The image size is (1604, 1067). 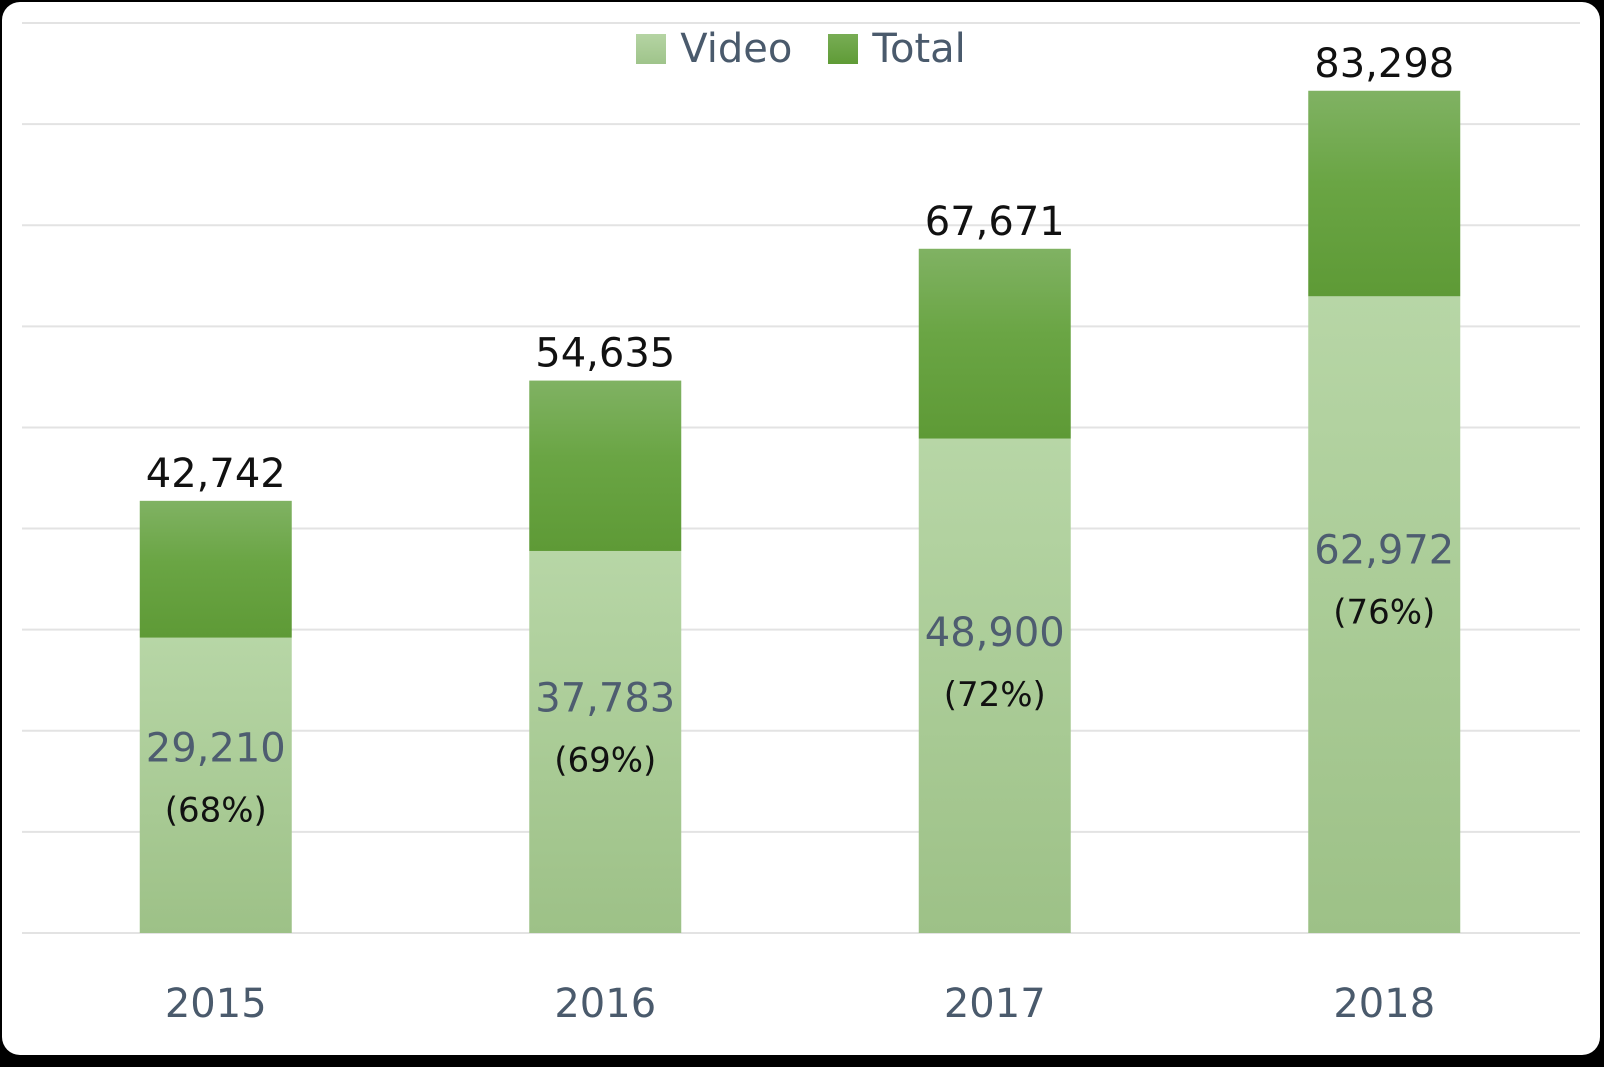 I want to click on bar-total-2016, so click(x=605, y=465).